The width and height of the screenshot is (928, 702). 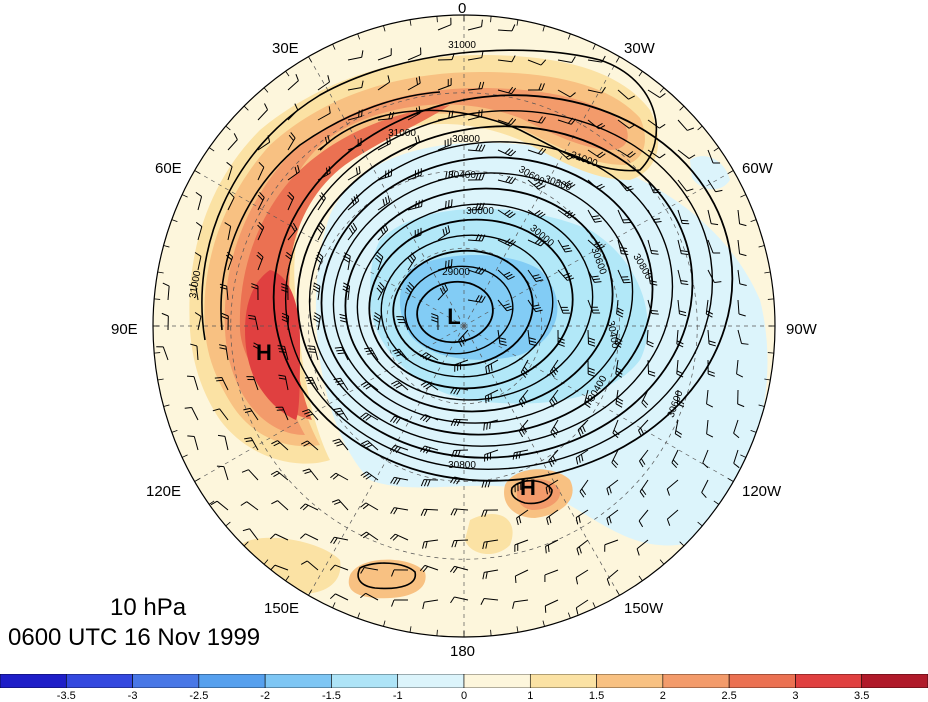 What do you see at coordinates (164, 491) in the screenshot?
I see `lon-label-120e: 120E` at bounding box center [164, 491].